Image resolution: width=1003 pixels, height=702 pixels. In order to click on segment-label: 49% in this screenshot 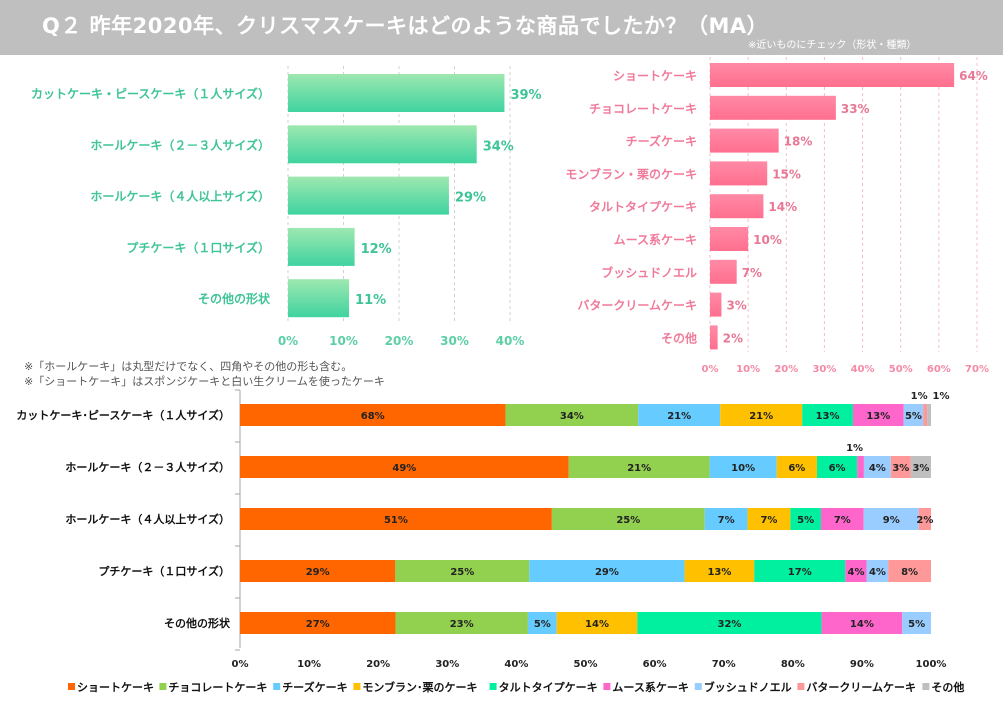, I will do `click(404, 468)`.